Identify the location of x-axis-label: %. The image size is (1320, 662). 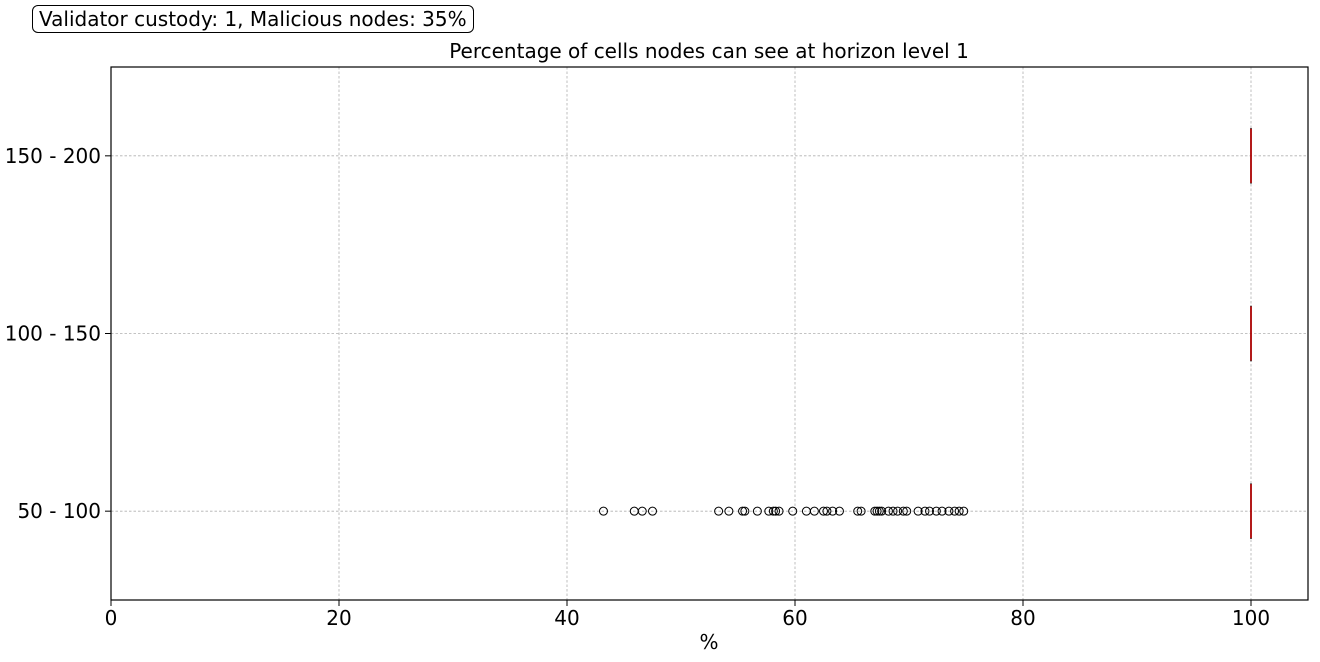
(708, 642).